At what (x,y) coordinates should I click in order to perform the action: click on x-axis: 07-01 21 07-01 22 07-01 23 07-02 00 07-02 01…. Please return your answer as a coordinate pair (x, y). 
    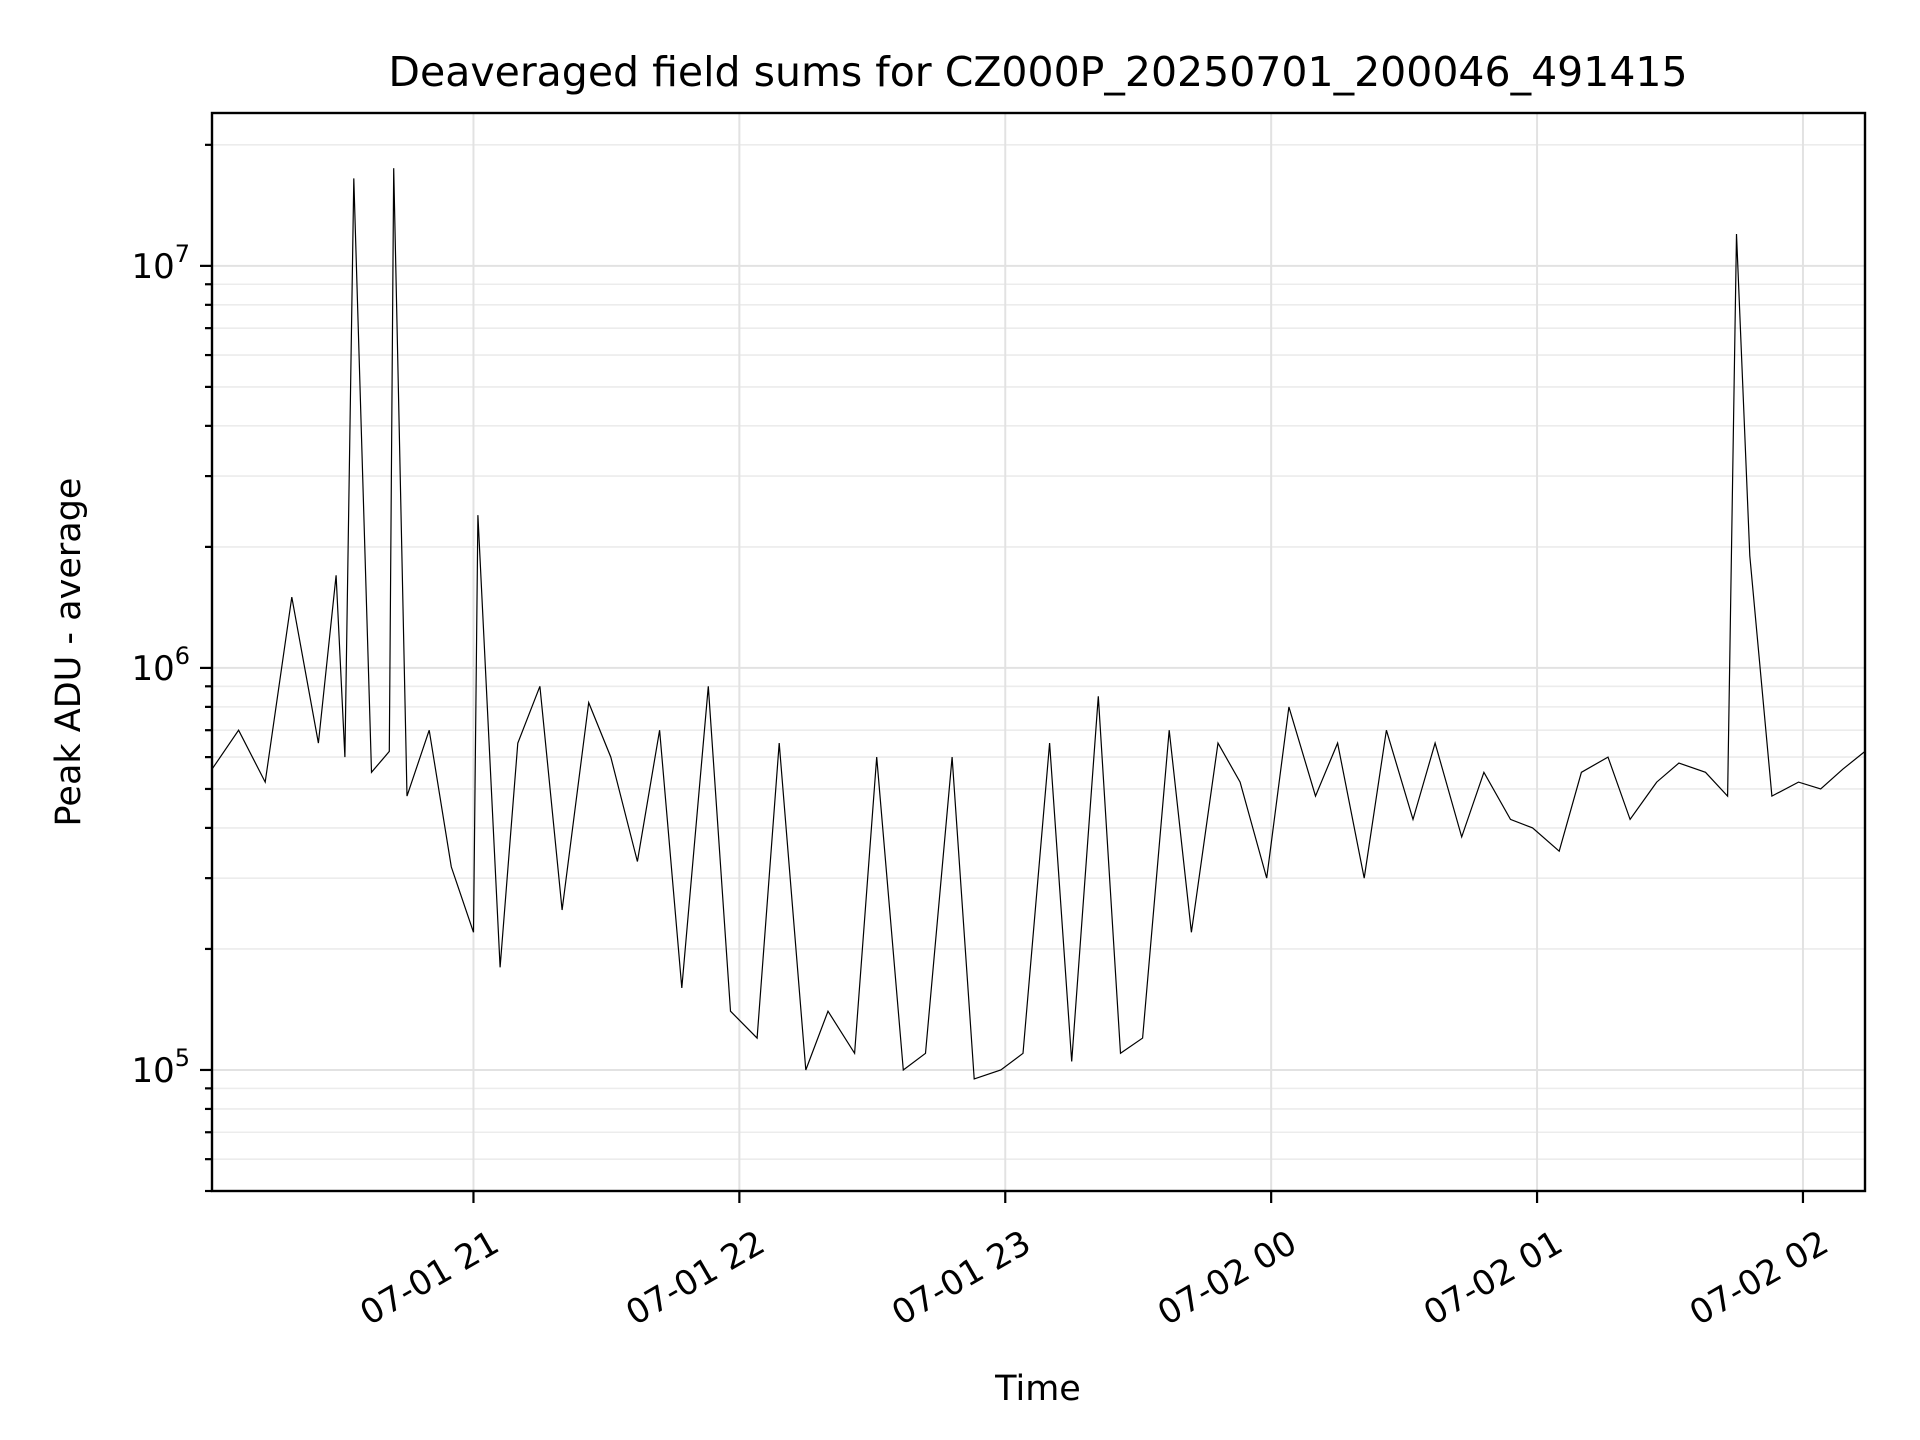
    Looking at the image, I should click on (1094, 1262).